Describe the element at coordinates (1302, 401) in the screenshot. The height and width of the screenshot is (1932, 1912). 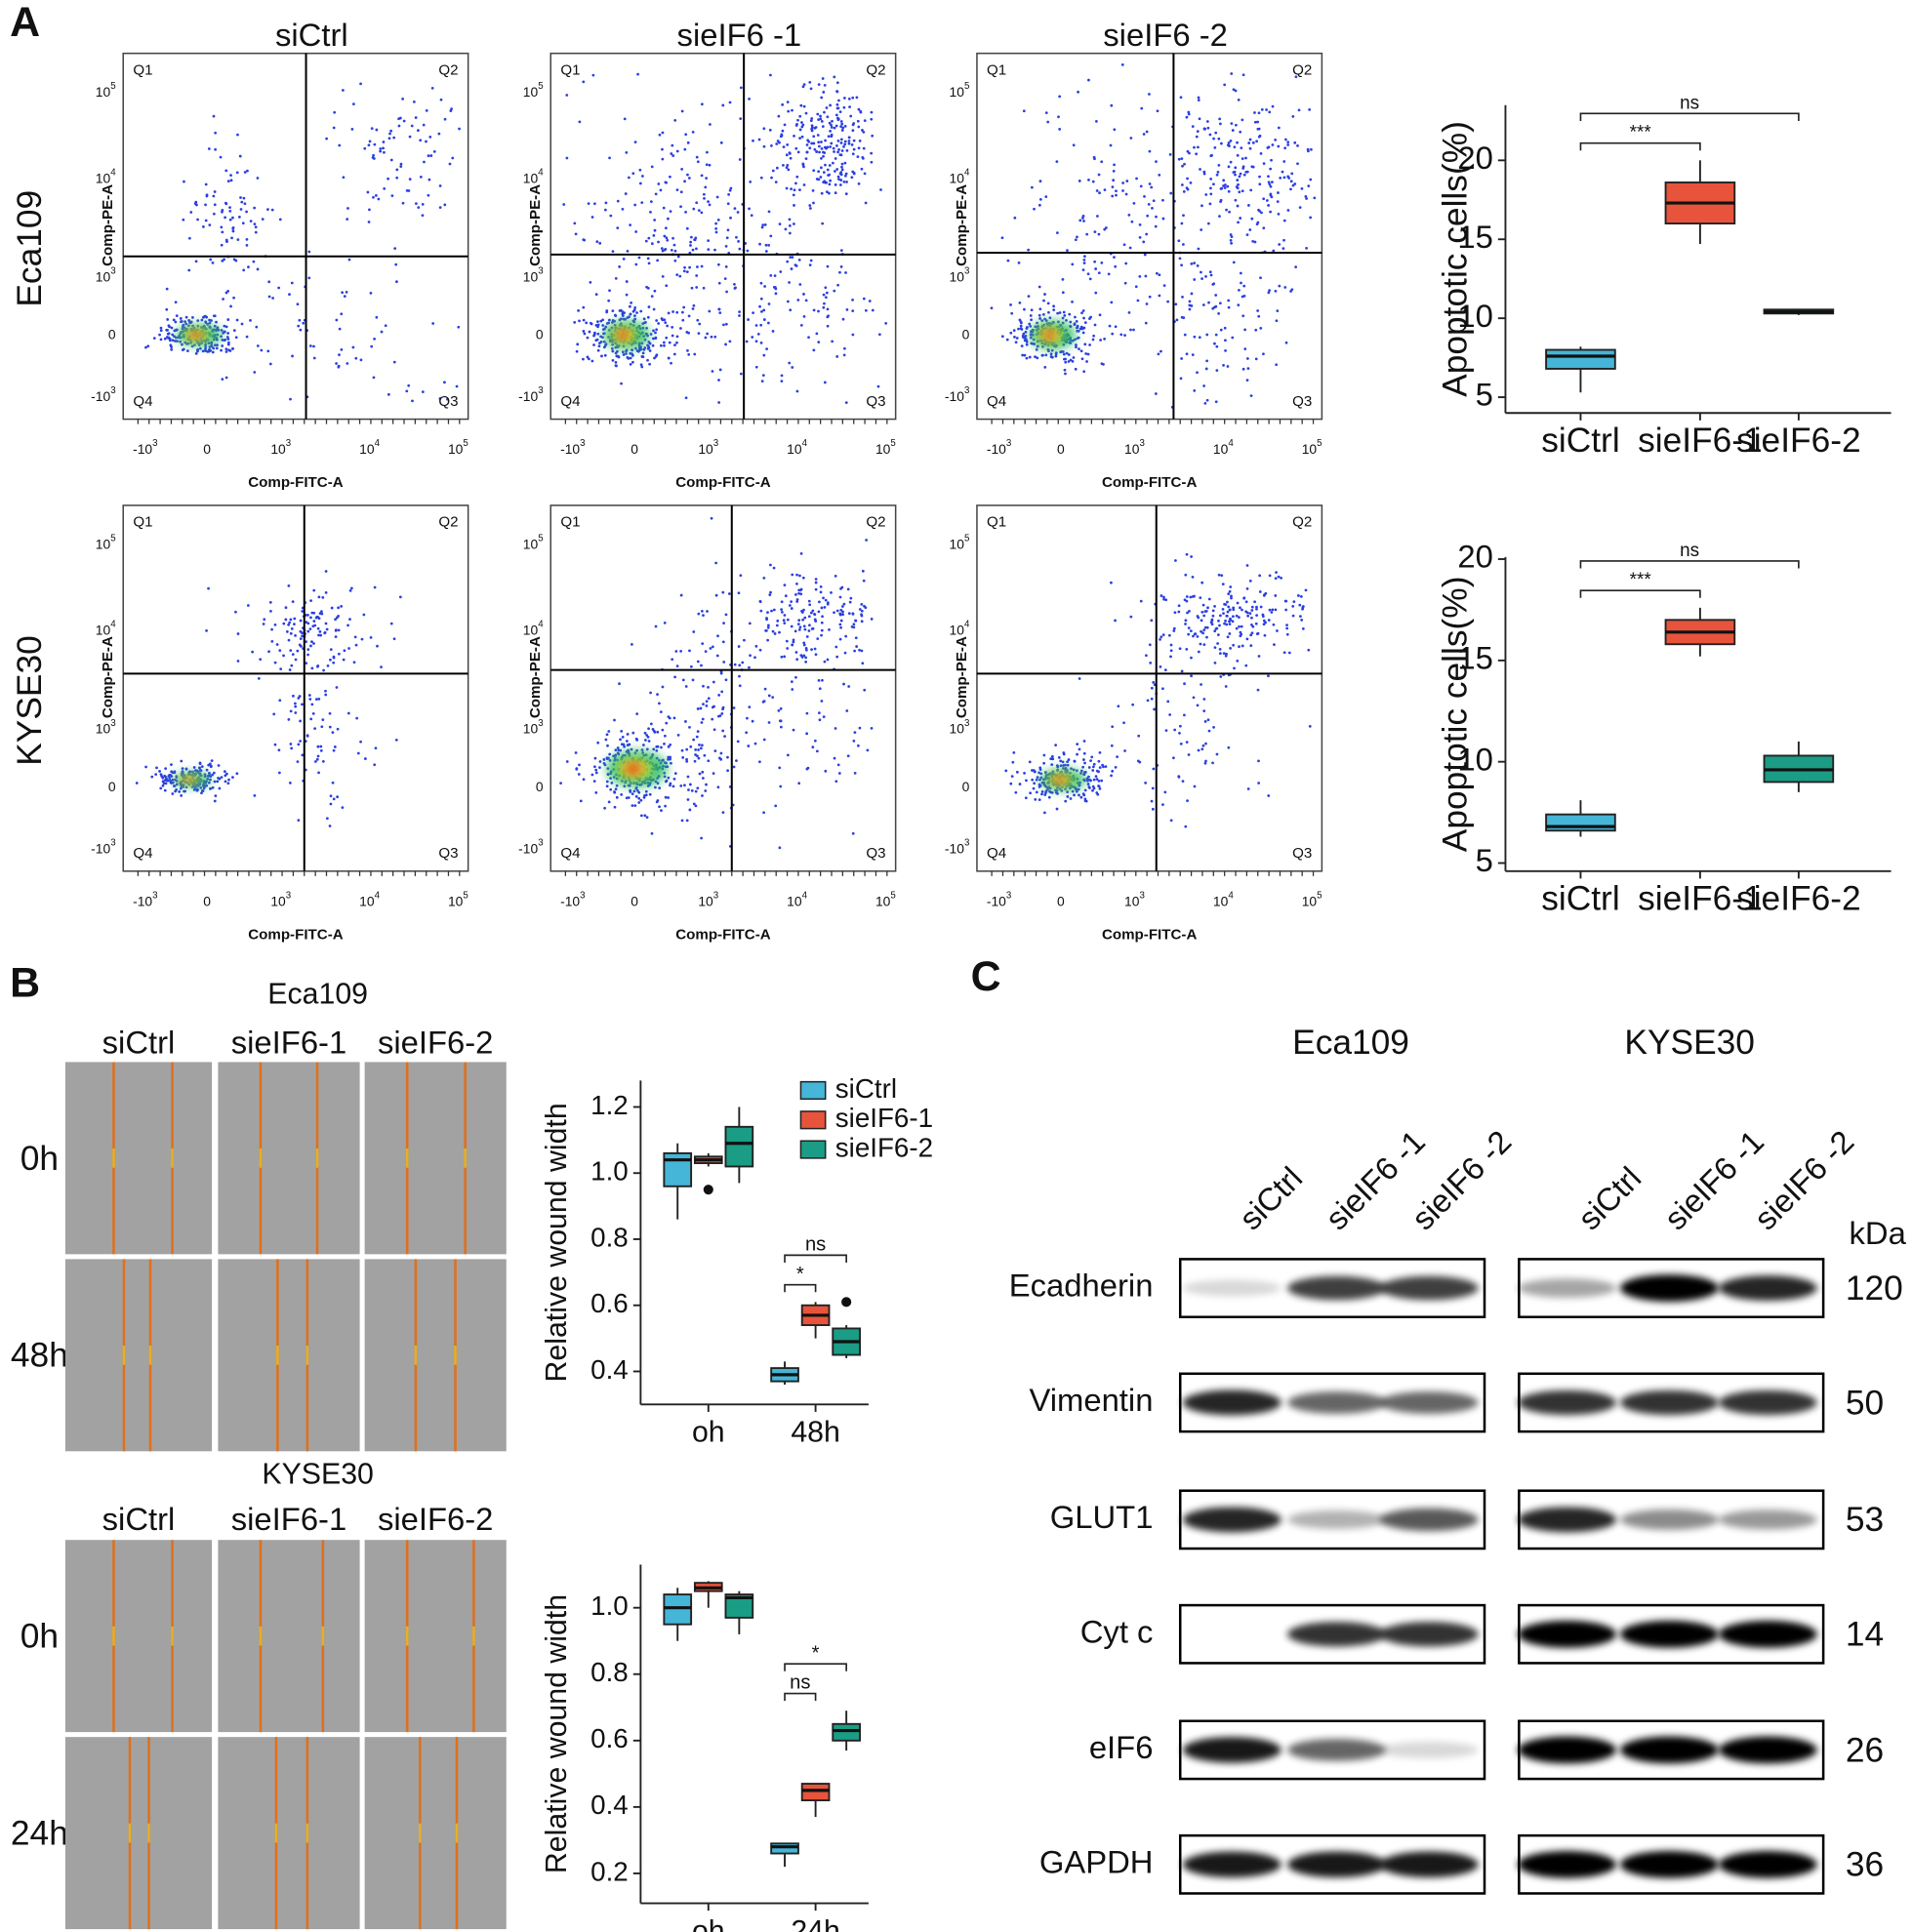
I see `quadrant-label: Q3` at that location.